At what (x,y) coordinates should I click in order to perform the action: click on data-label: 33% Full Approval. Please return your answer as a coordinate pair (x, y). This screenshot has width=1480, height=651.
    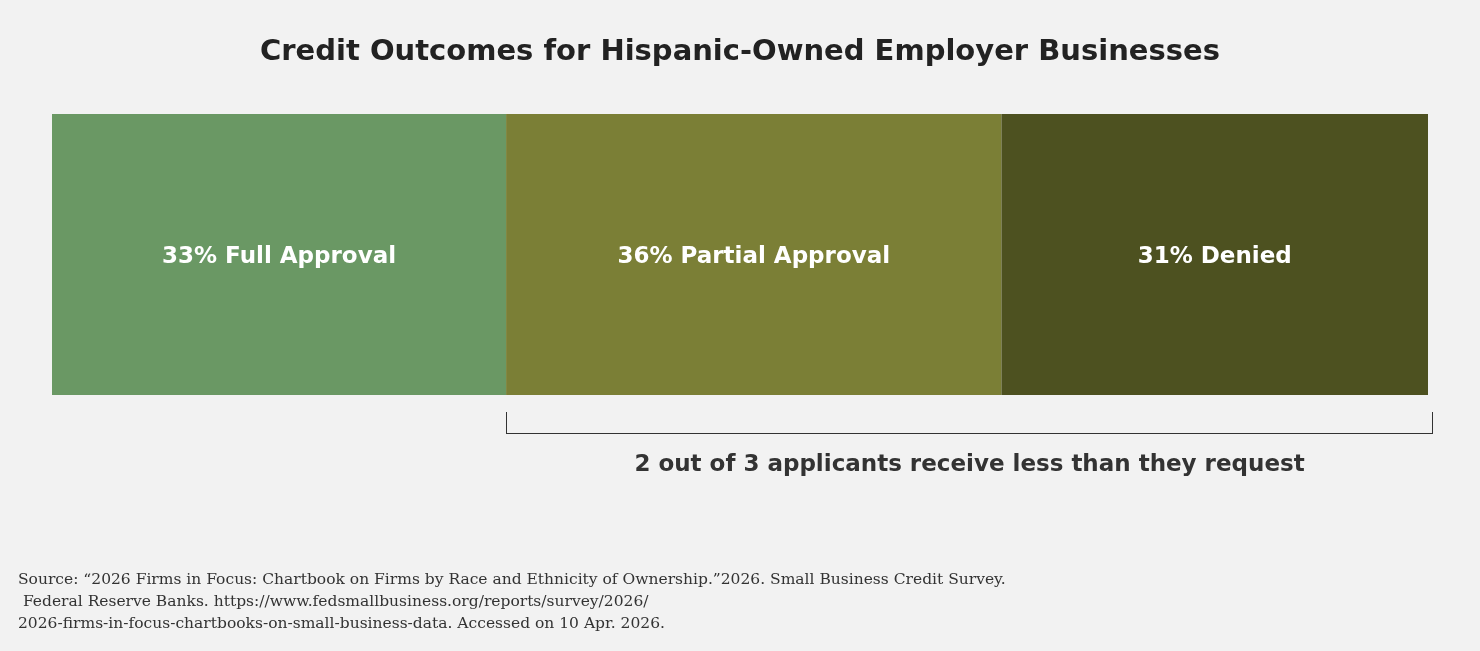
    Looking at the image, I should click on (279, 254).